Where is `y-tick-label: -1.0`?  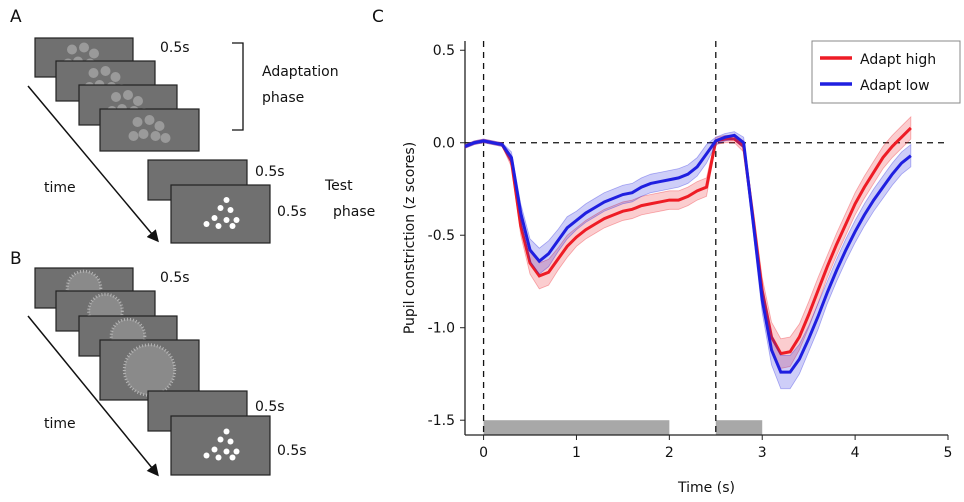
y-tick-label: -1.0 is located at coordinates (441, 329).